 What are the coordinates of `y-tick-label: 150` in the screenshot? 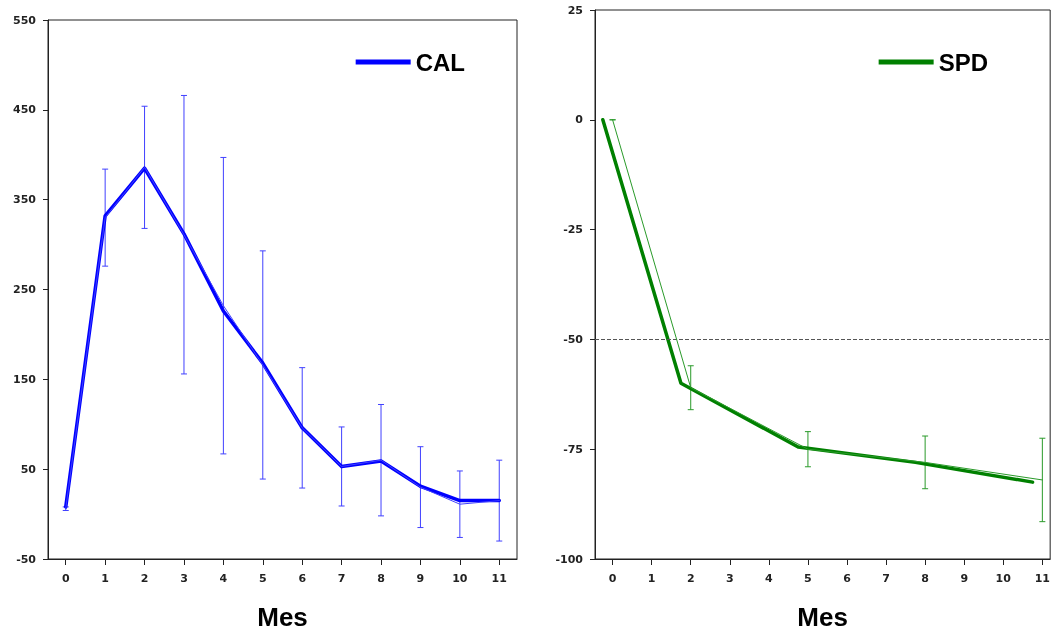 It's located at (25, 379).